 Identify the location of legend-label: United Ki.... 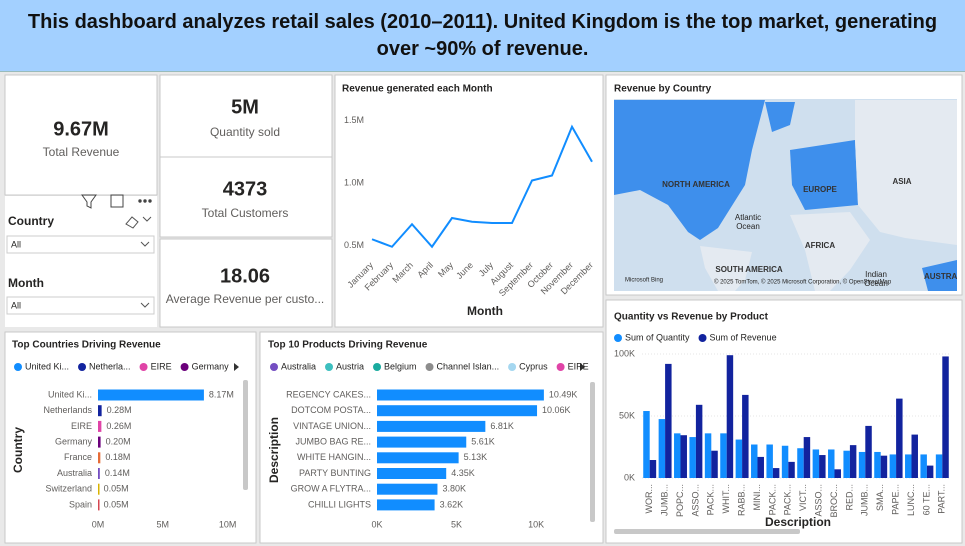
(47, 366).